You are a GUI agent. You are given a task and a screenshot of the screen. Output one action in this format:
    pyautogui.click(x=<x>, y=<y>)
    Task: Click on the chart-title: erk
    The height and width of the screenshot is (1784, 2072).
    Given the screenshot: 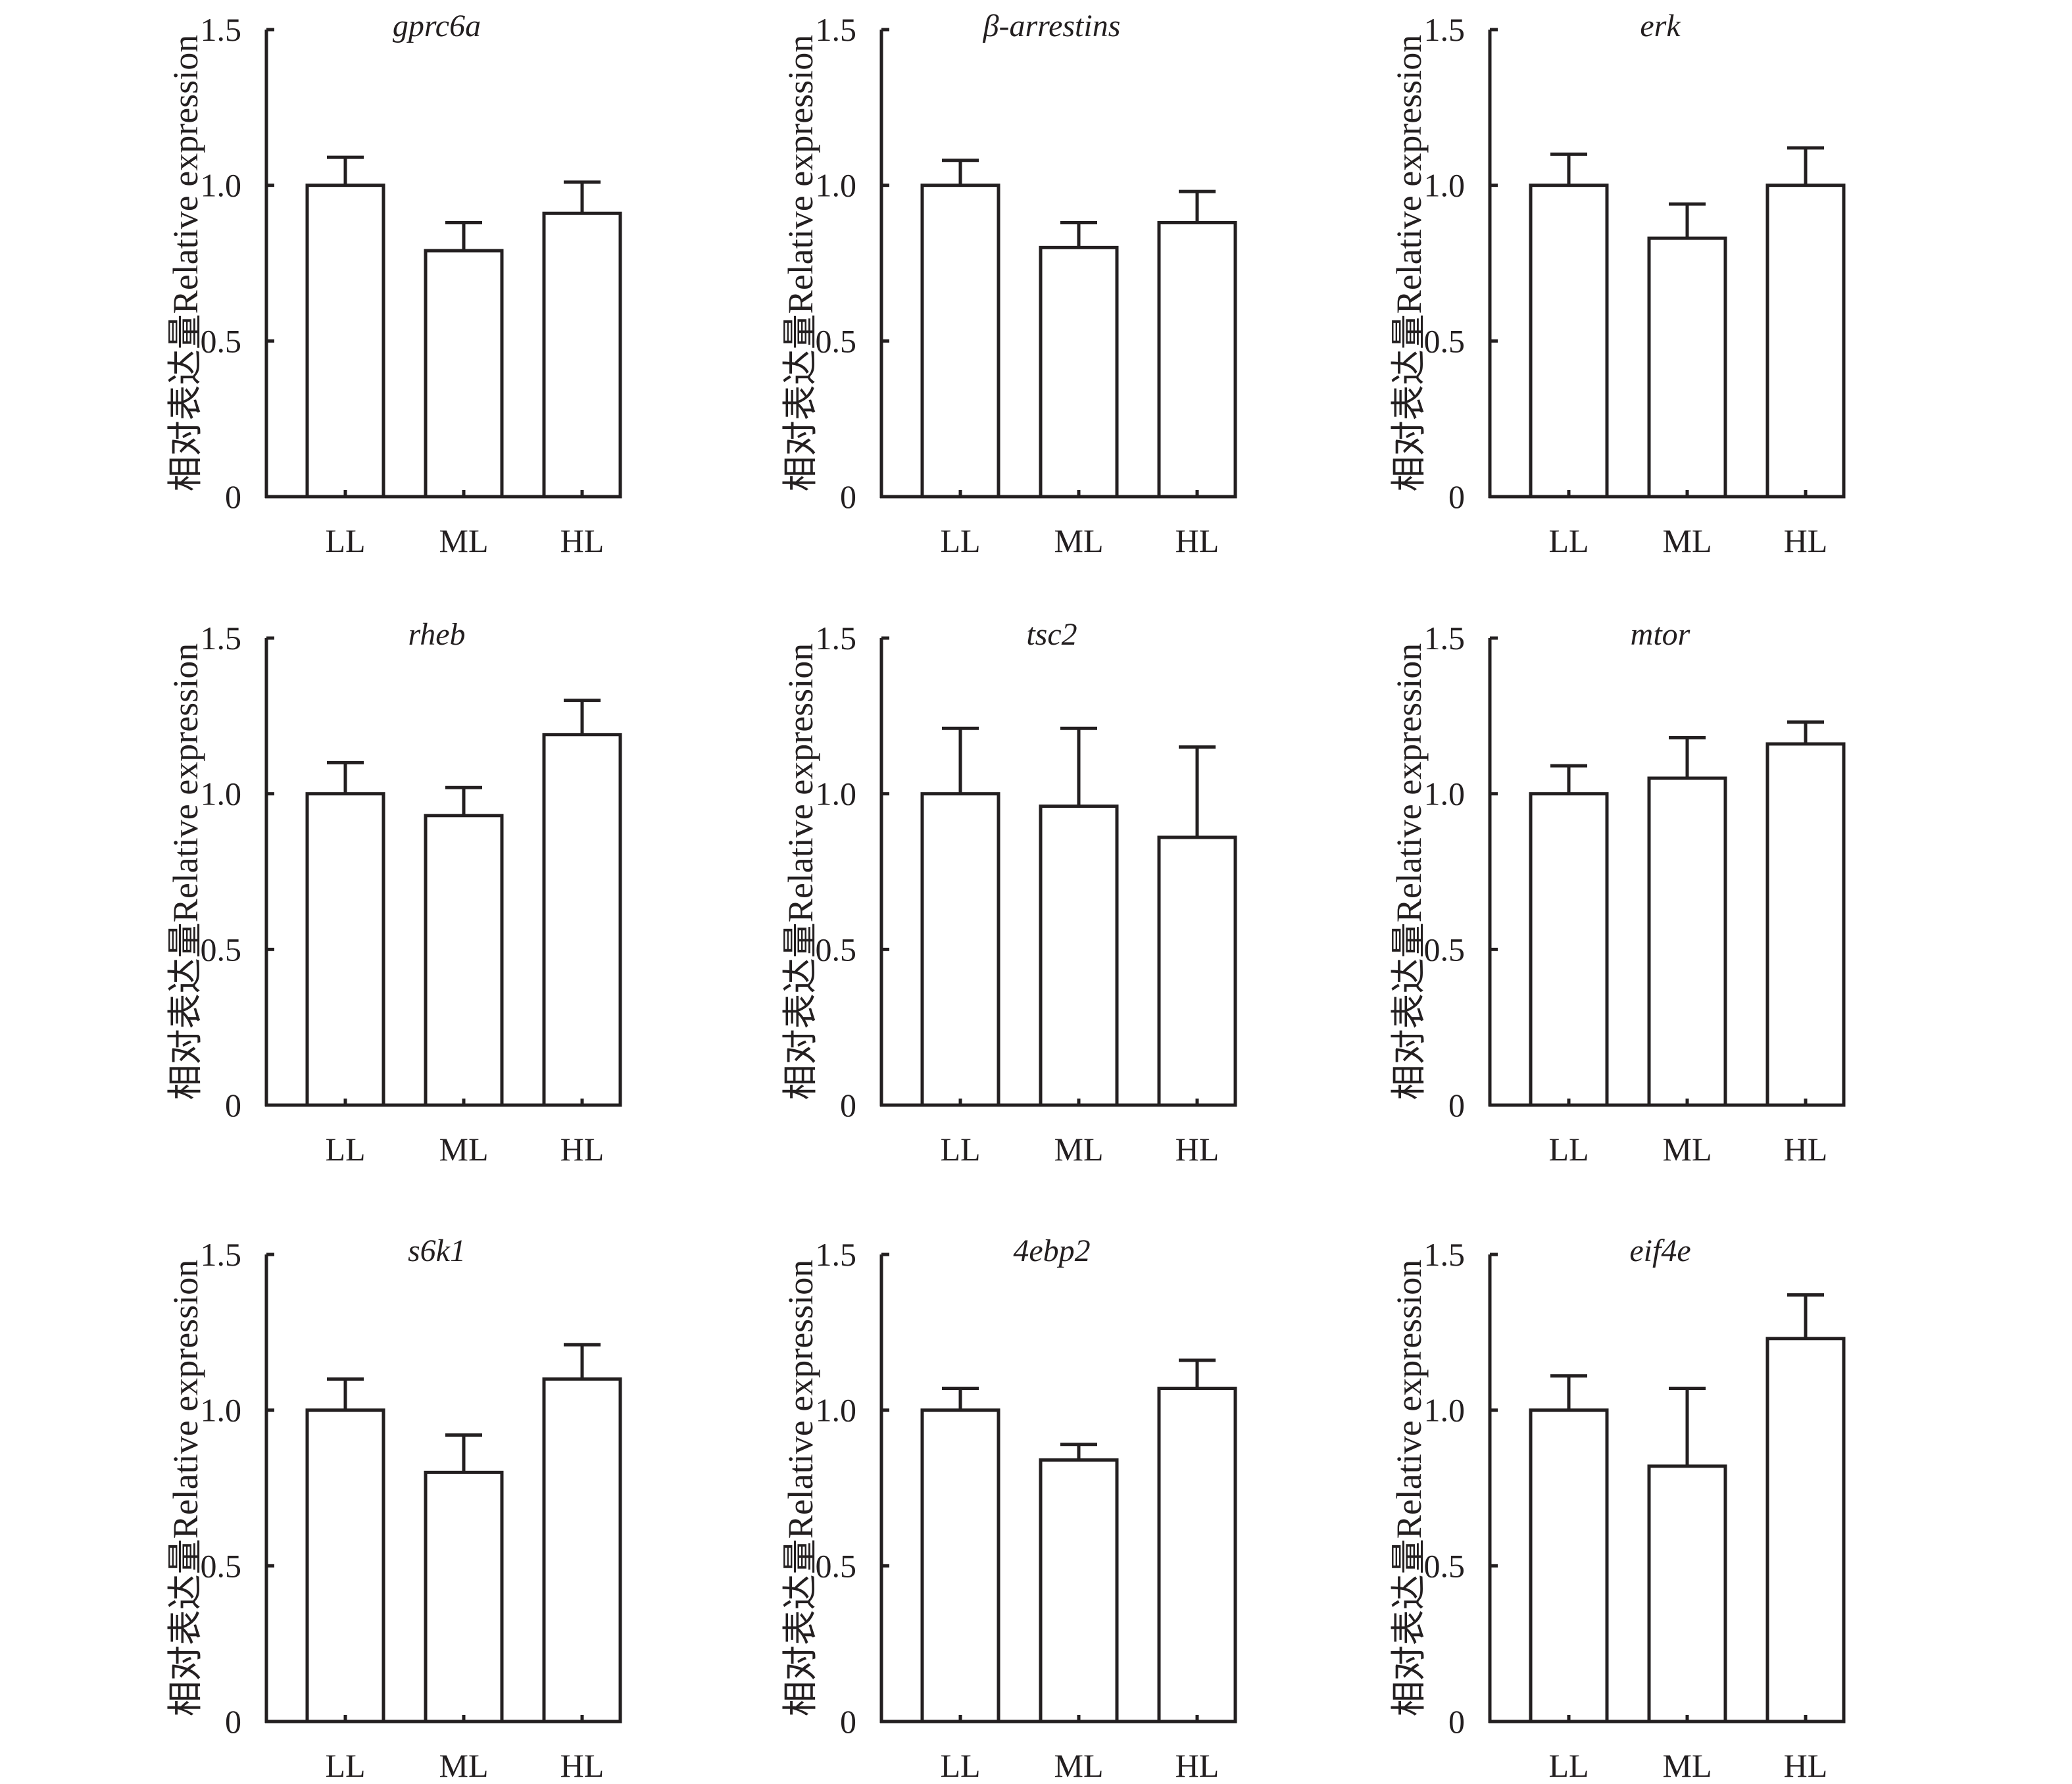 What is the action you would take?
    pyautogui.click(x=1660, y=26)
    